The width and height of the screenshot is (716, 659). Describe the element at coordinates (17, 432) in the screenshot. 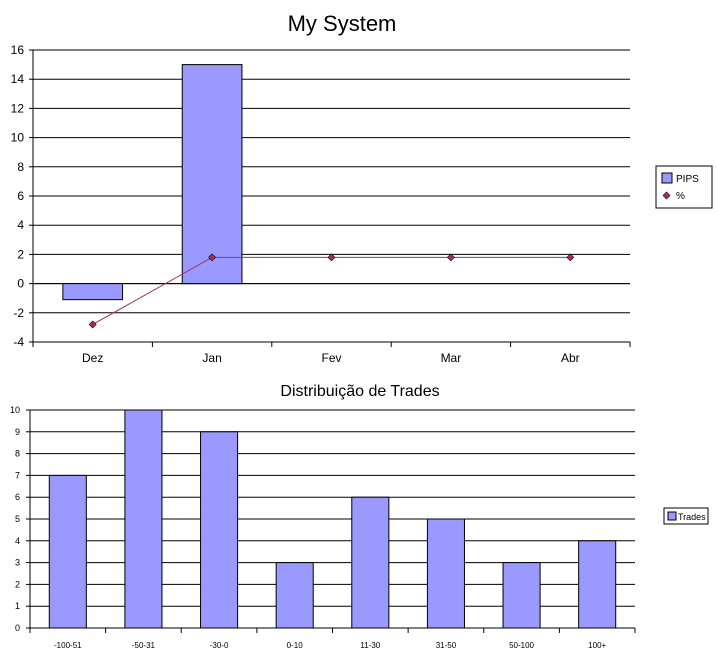

I see `chart2-y-tick-label: 9` at that location.